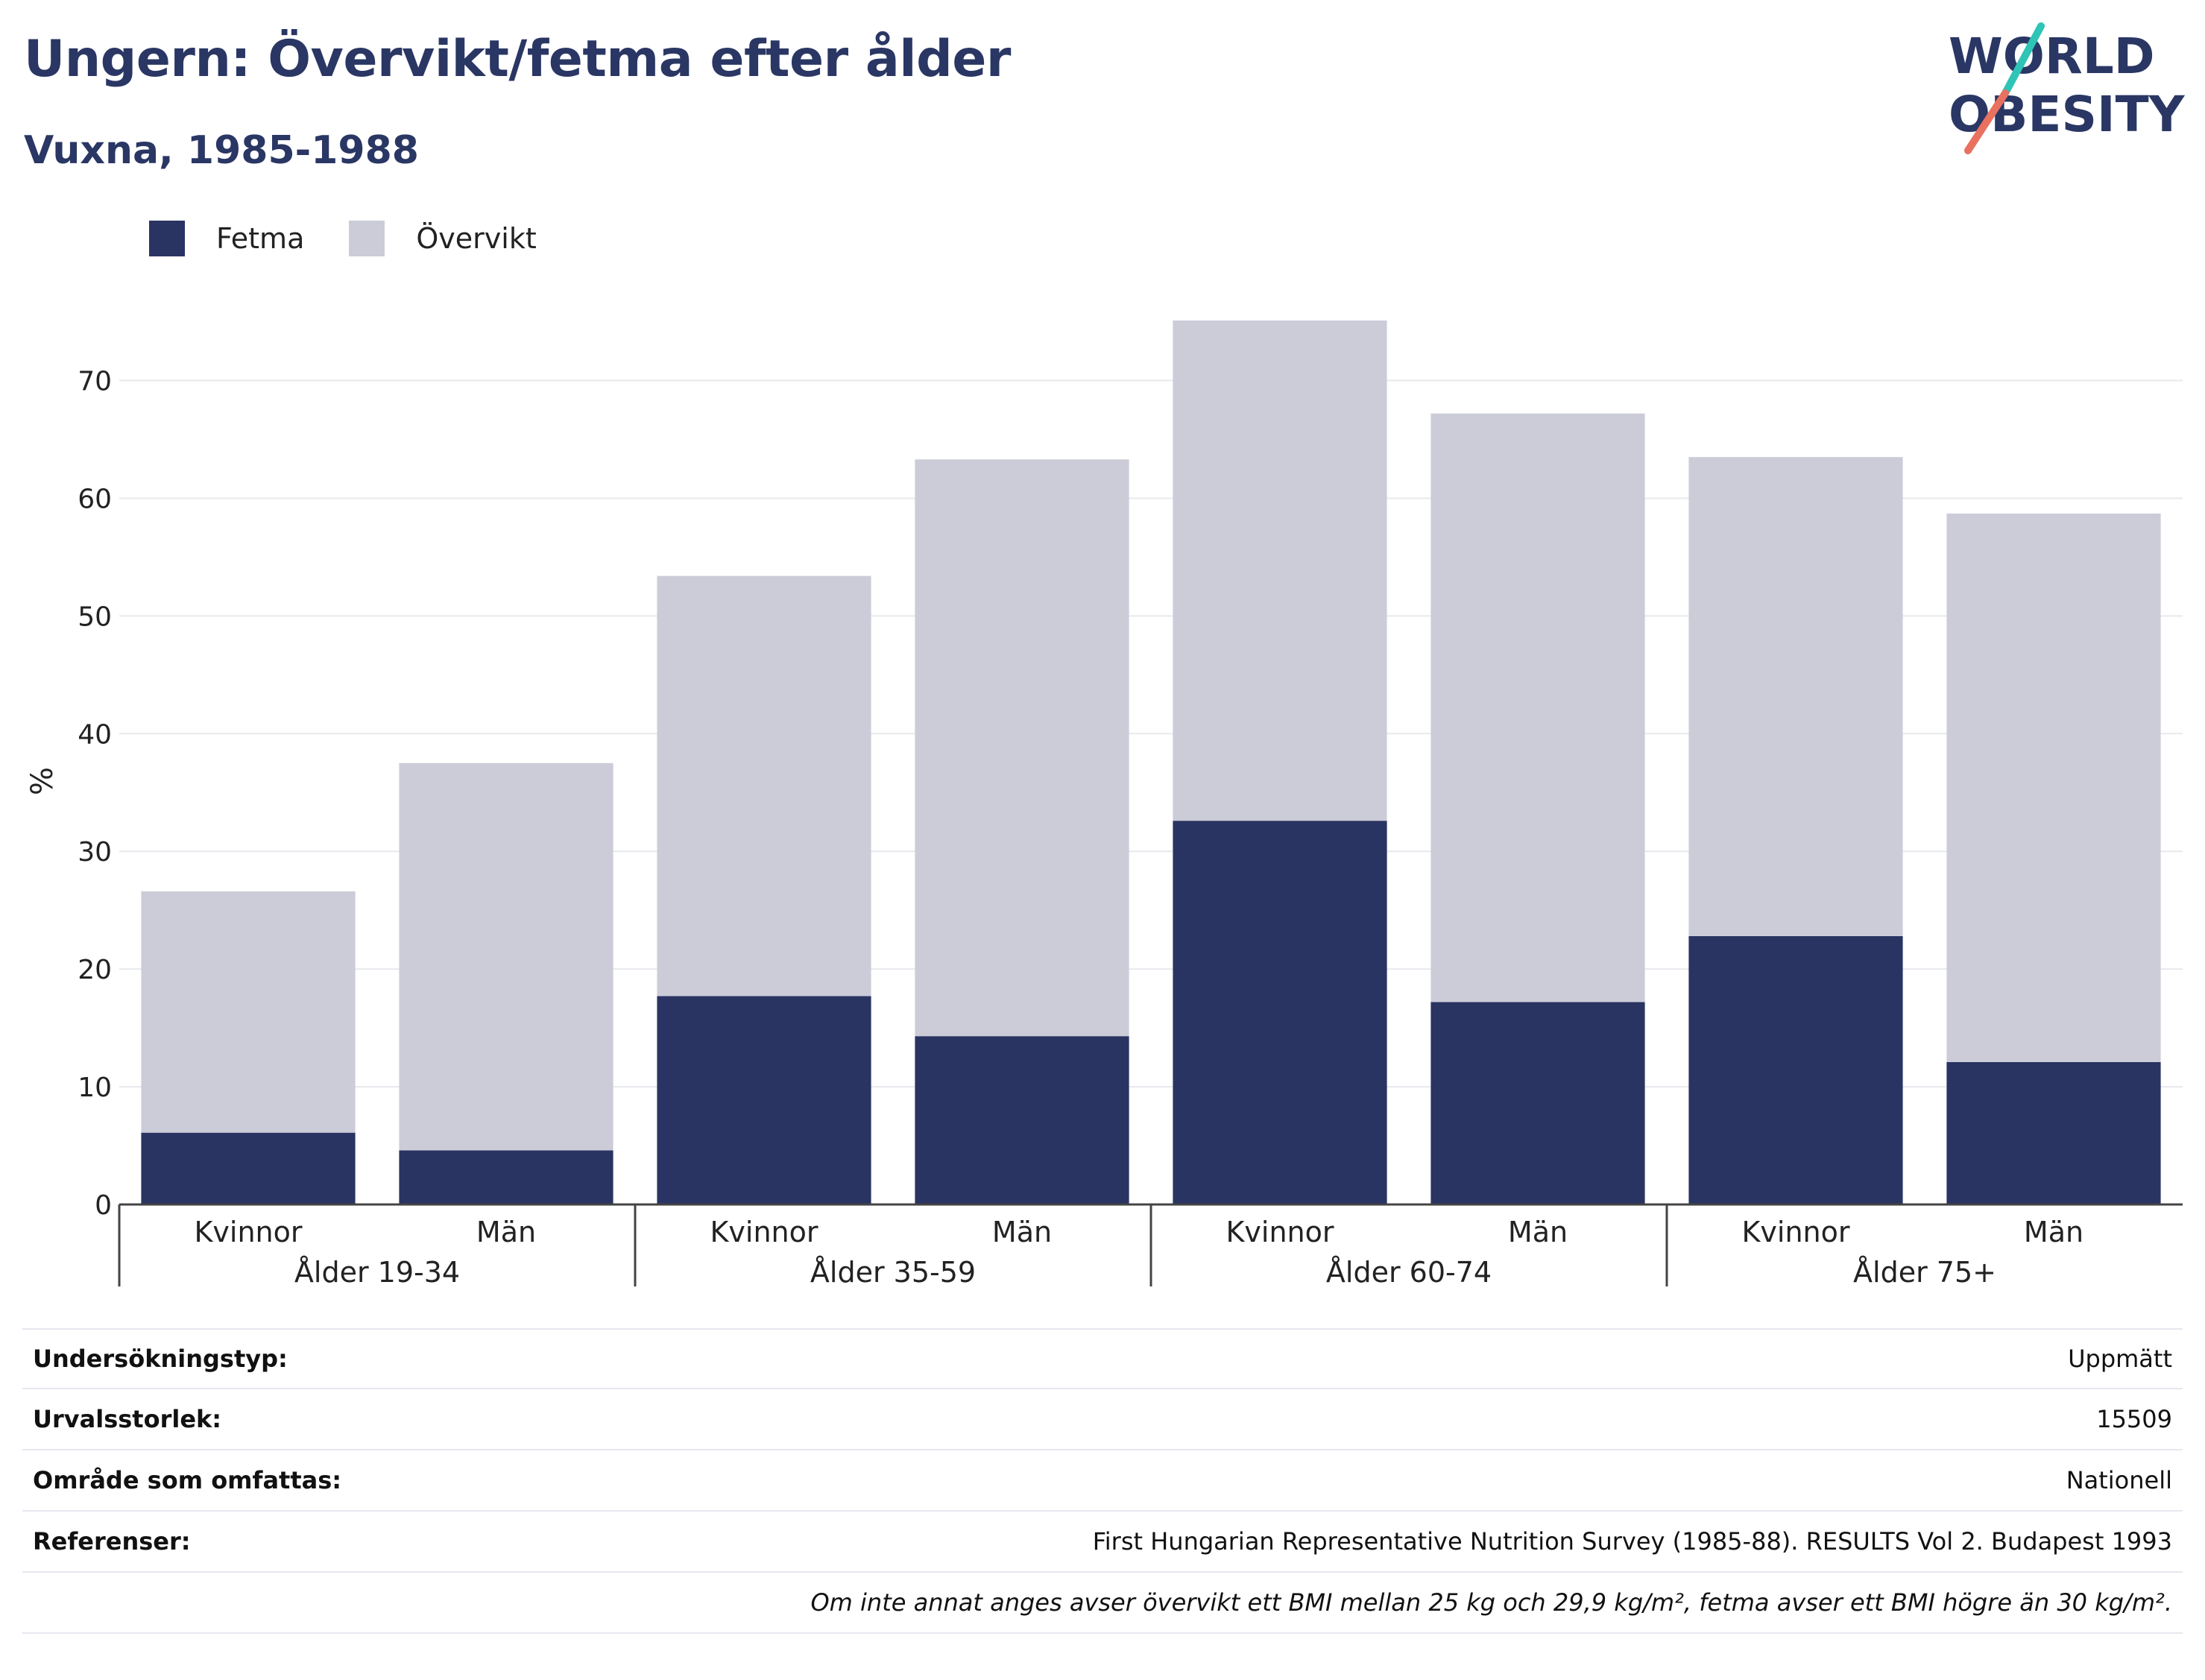 The width and height of the screenshot is (2205, 1680). What do you see at coordinates (95, 616) in the screenshot?
I see `y-tick-label: 50` at bounding box center [95, 616].